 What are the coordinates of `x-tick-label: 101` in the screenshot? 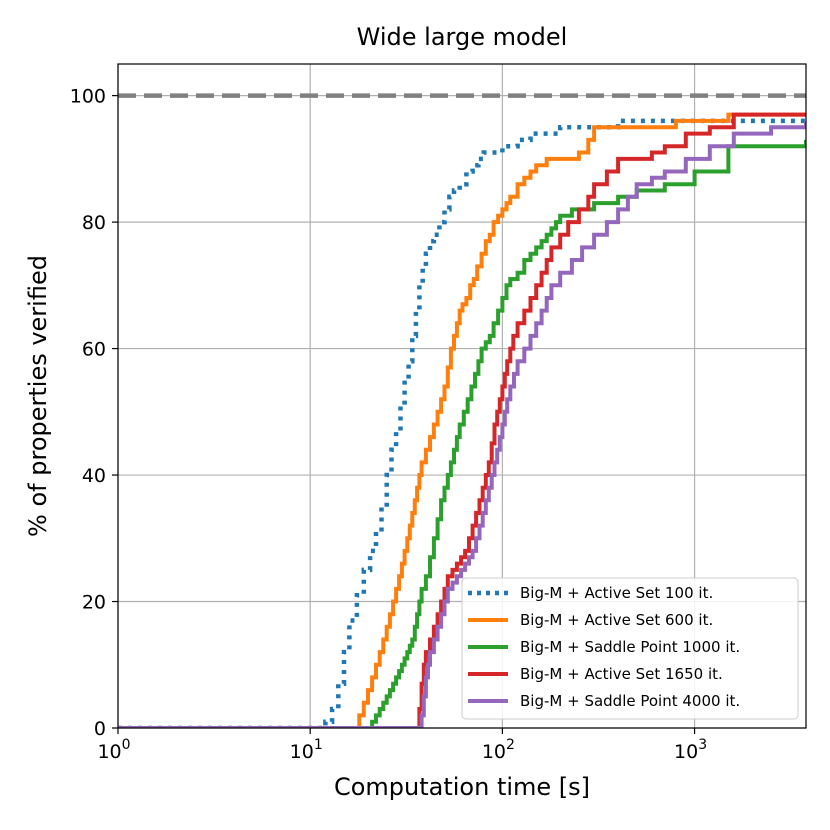 It's located at (306, 750).